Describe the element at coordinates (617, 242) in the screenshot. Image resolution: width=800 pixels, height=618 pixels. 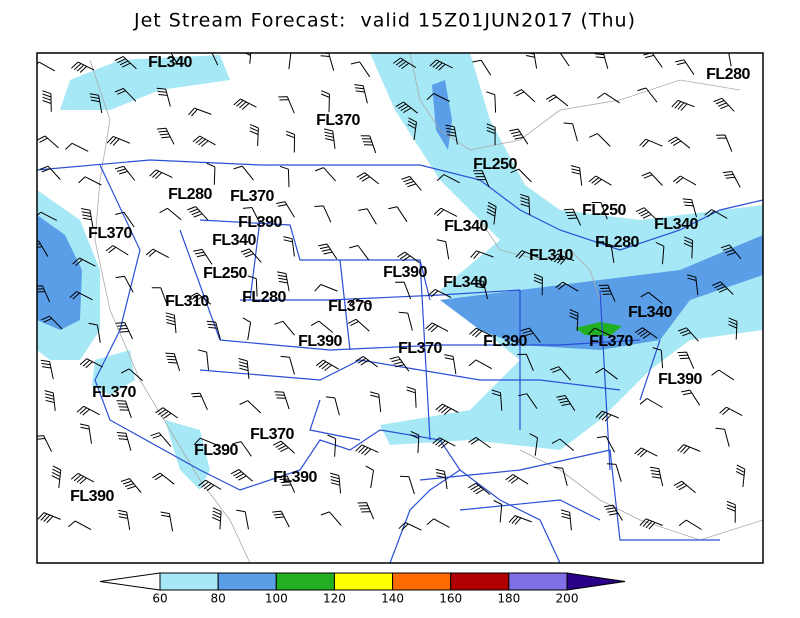
I see `flight-level-label: FL280` at that location.